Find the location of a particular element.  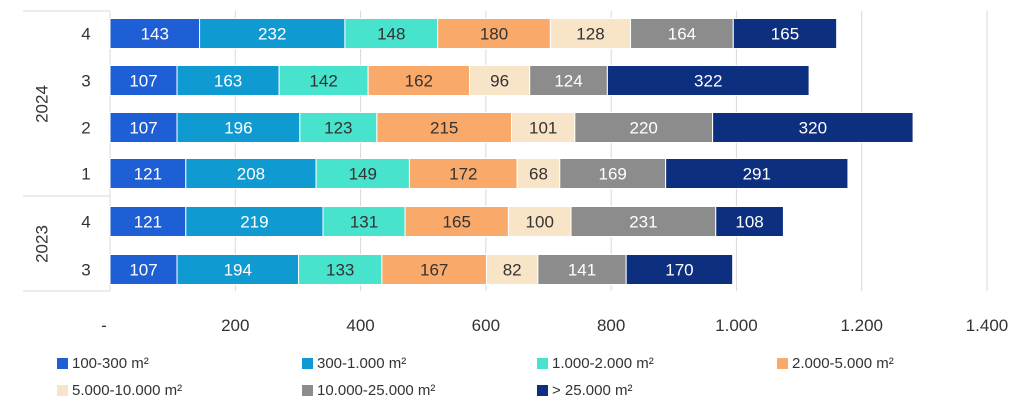

legend-label: > 25.000 m² is located at coordinates (592, 390).